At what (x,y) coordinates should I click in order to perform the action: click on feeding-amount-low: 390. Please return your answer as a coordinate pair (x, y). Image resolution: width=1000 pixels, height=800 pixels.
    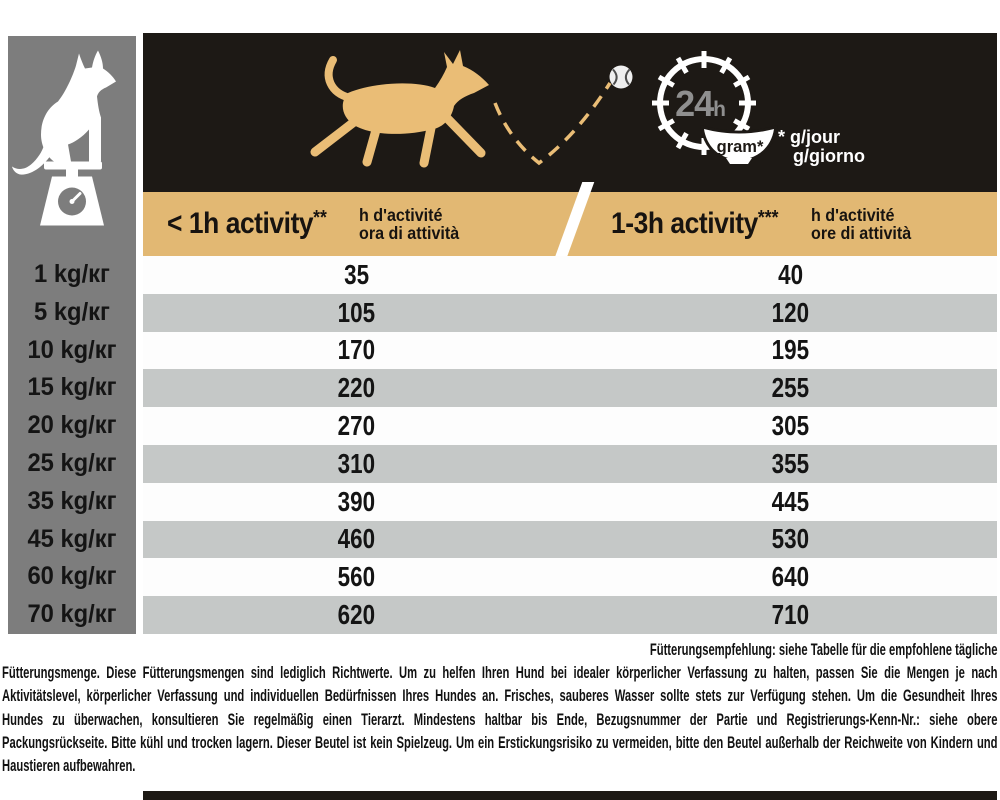
    Looking at the image, I should click on (356, 501).